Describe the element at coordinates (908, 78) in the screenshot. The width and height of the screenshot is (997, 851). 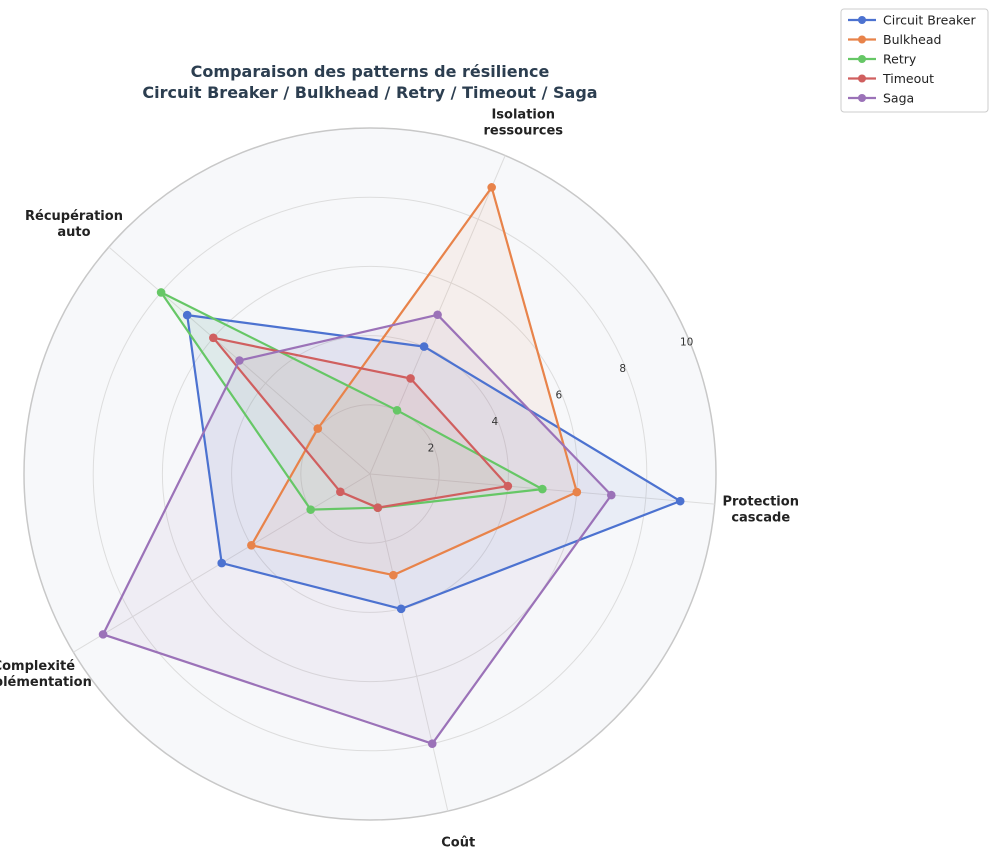
I see `legend-label: Timeout` at that location.